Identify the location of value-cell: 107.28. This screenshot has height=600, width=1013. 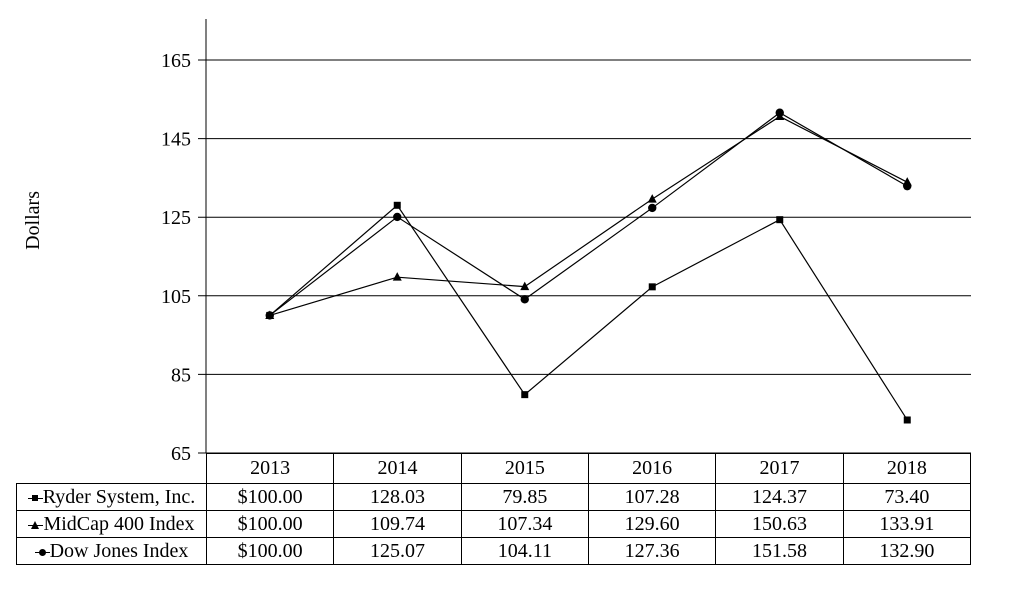
(652, 497).